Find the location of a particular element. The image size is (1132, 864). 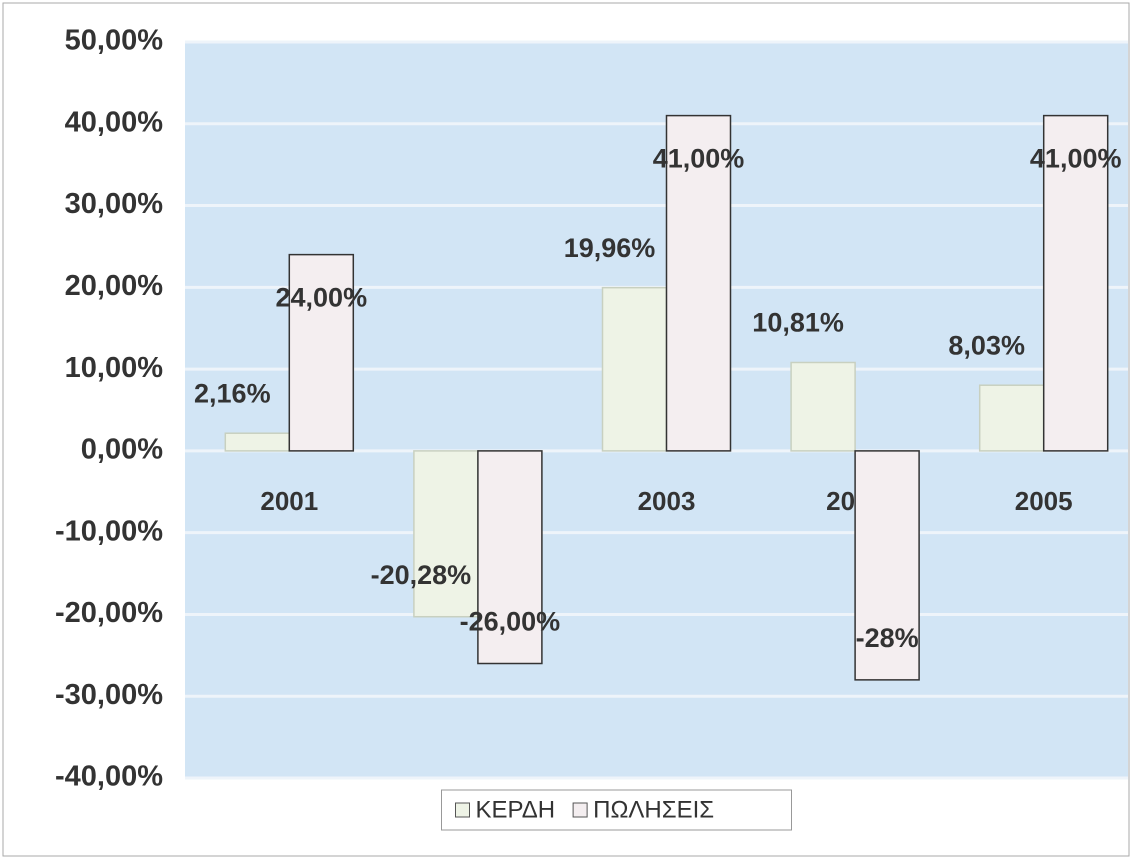

value-label: -20,28% is located at coordinates (421, 575).